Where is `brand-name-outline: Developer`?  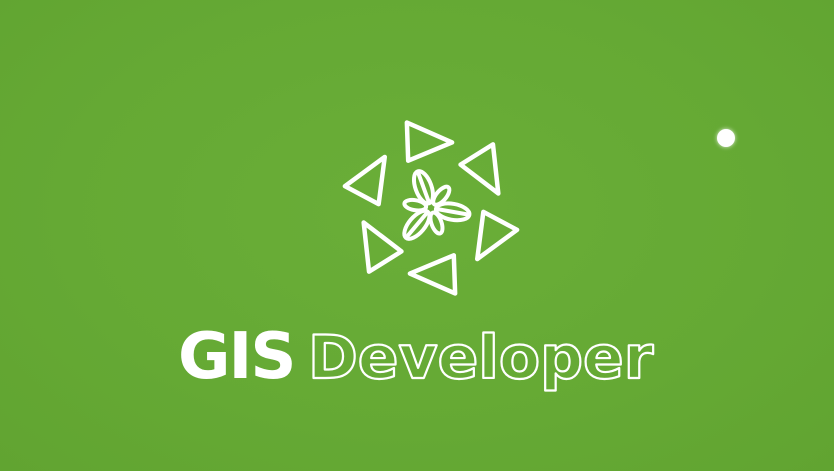
brand-name-outline: Developer is located at coordinates (481, 358).